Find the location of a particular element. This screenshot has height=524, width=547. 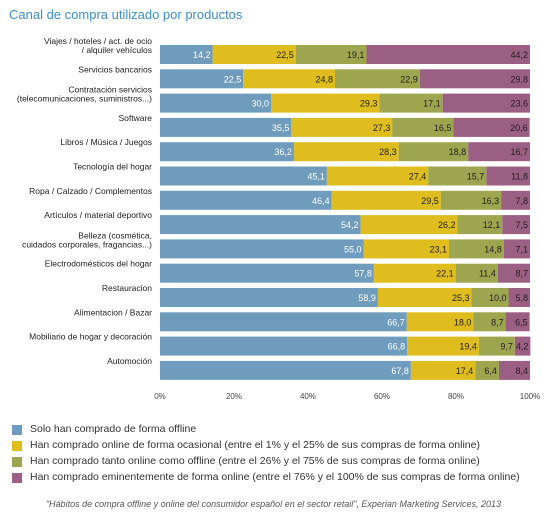

data-label: 22,9 is located at coordinates (409, 79).